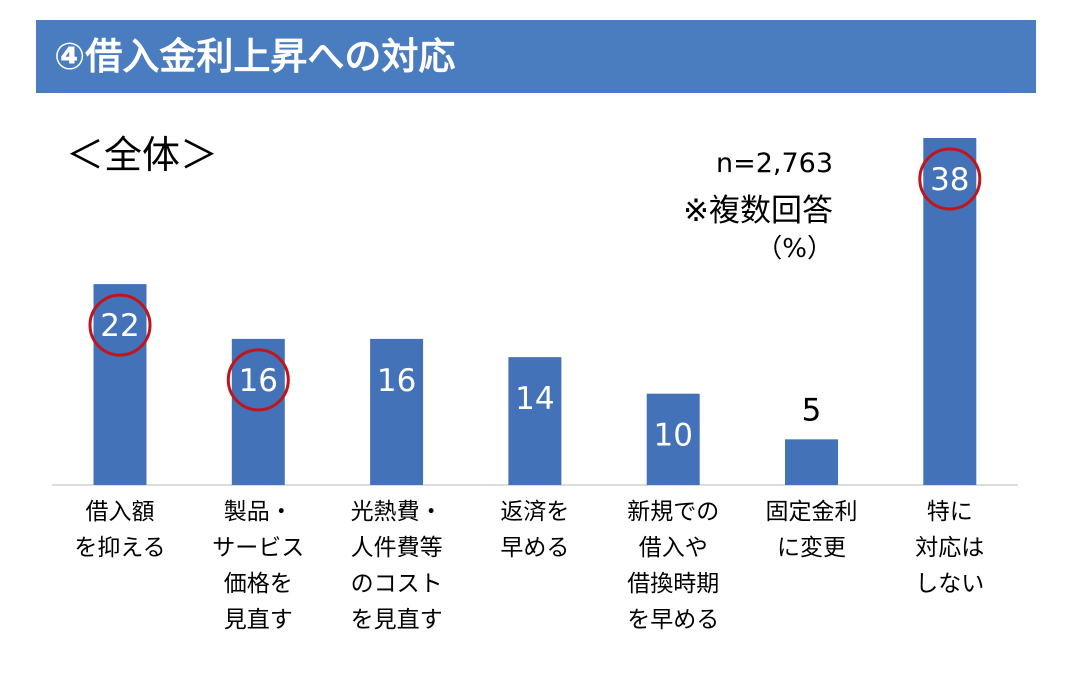 This screenshot has width=1071, height=690. What do you see at coordinates (673, 566) in the screenshot?
I see `category-label-4: 新規での 借入や 借換時期 を早める` at bounding box center [673, 566].